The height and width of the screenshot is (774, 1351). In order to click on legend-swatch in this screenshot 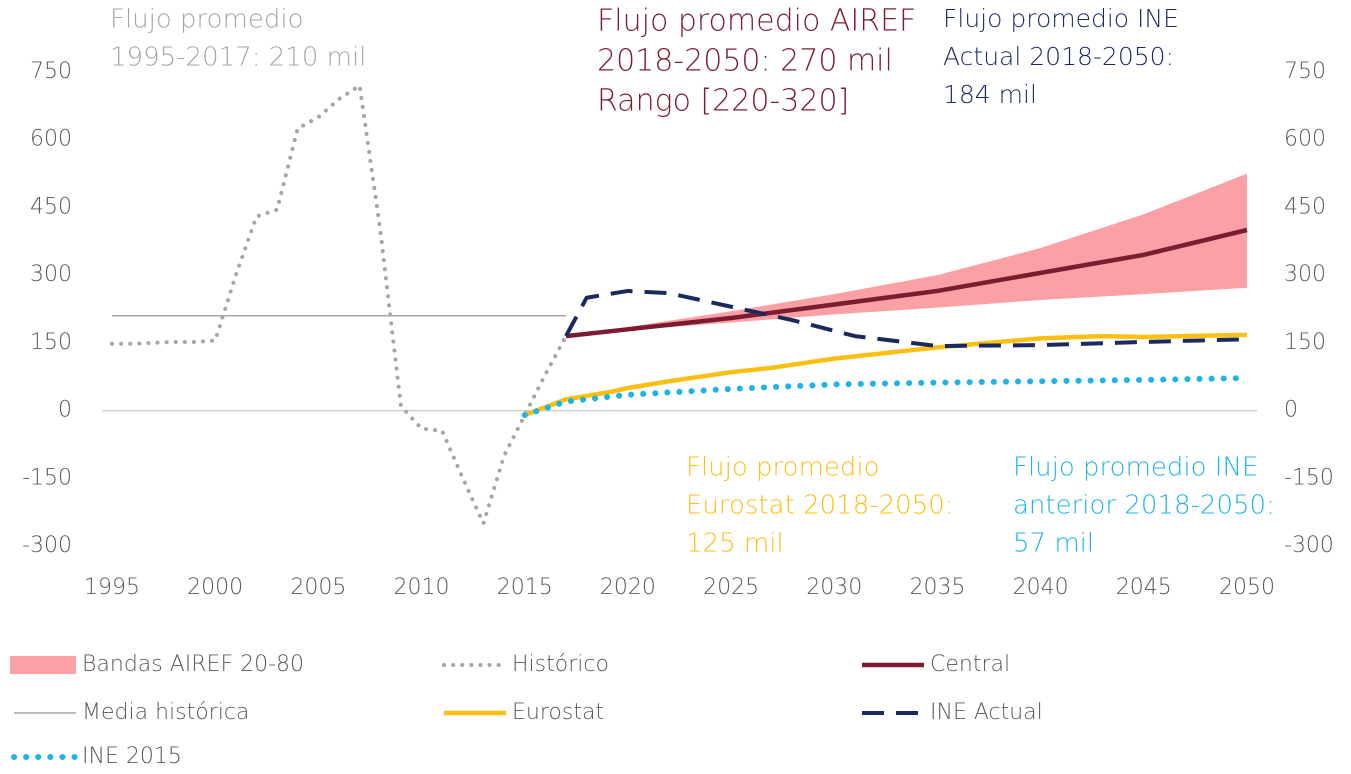, I will do `click(43, 665)`.